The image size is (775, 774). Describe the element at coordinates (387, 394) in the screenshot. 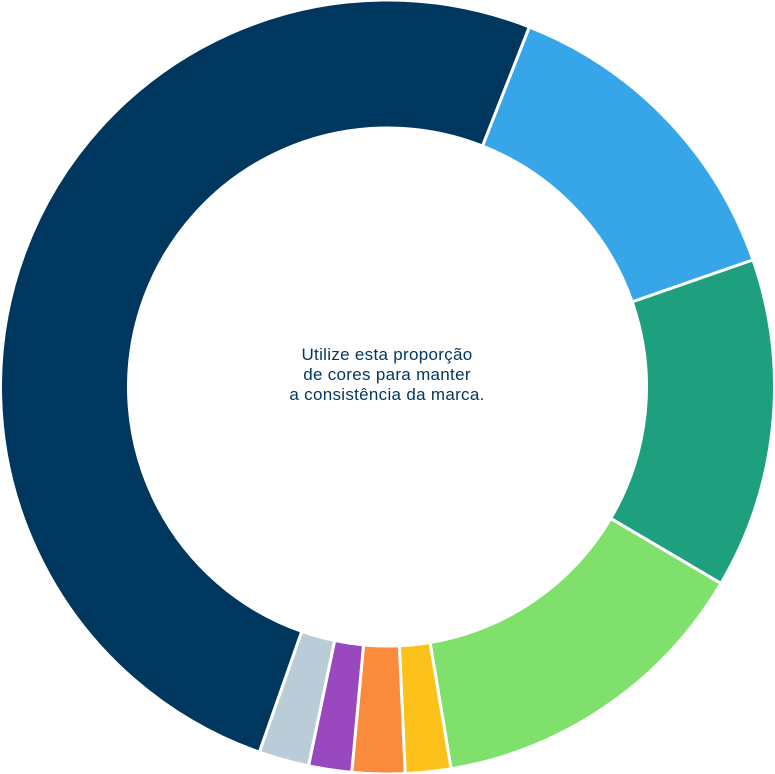

I see `caption-line-3: a consistência da marca.` at that location.